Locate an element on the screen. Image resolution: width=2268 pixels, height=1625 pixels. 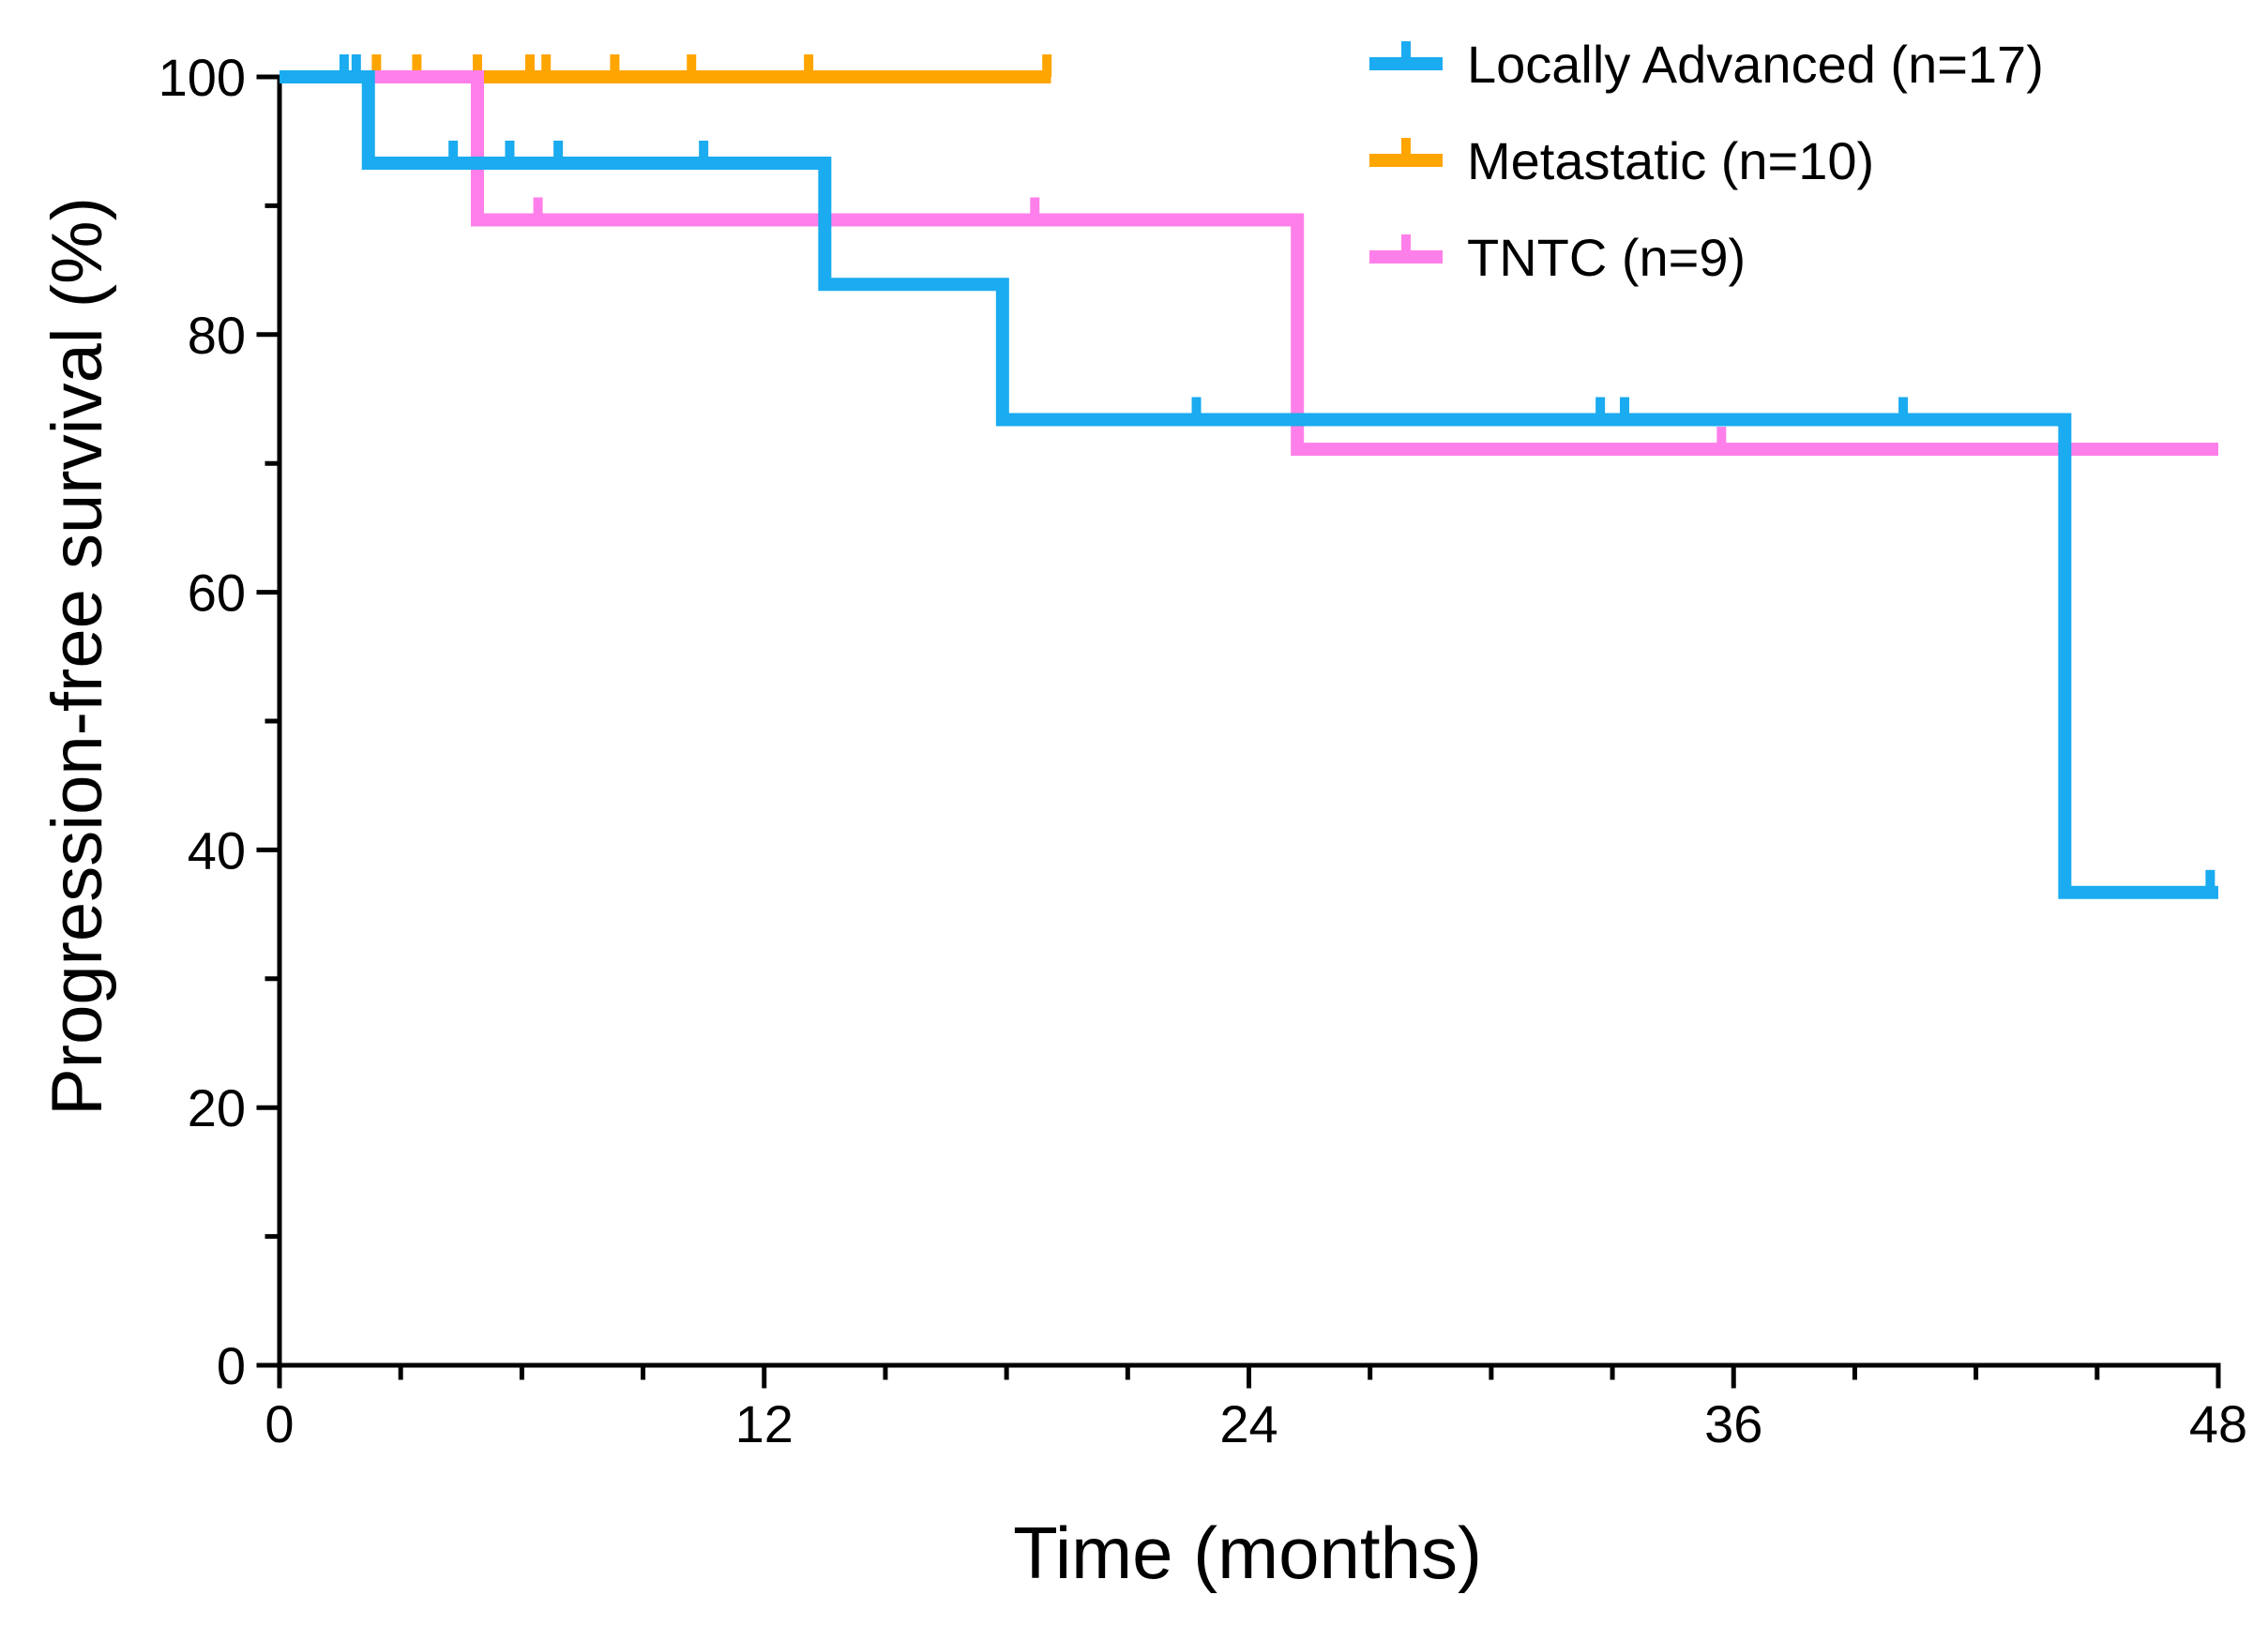
y-tick-label: 20 is located at coordinates (217, 1108).